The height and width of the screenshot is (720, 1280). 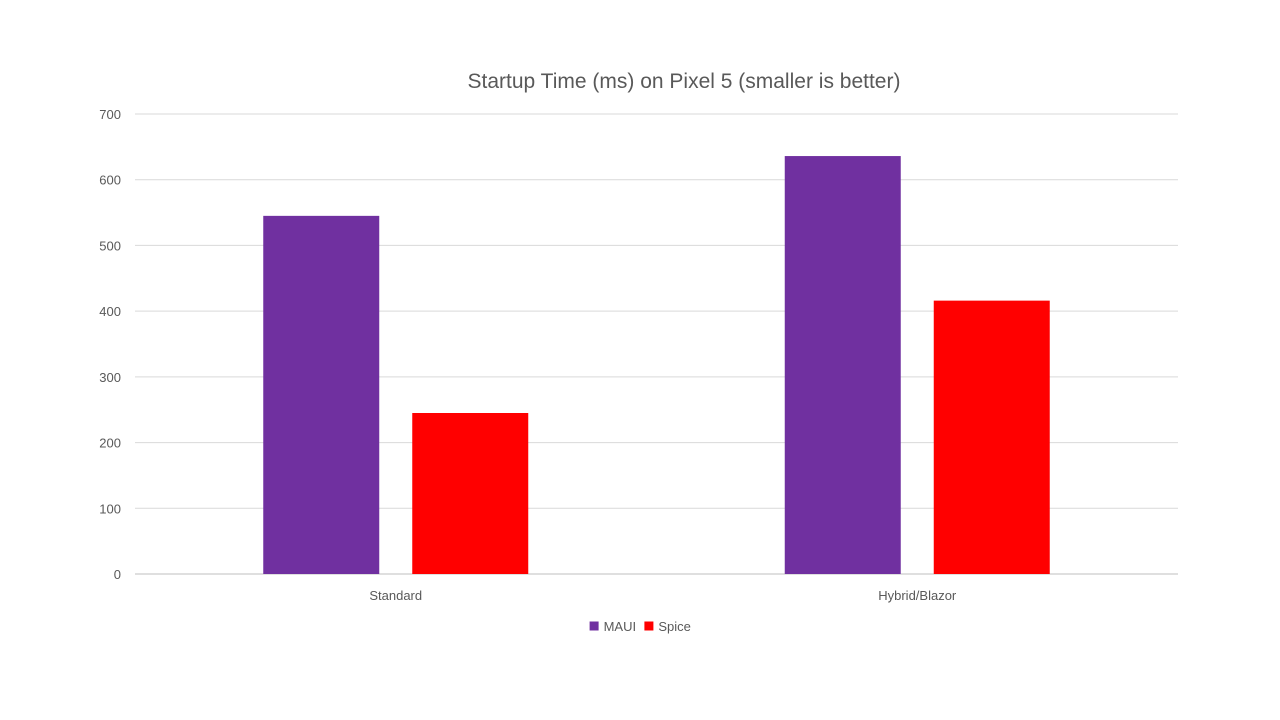 I want to click on legend-label: MAUI, so click(x=620, y=626).